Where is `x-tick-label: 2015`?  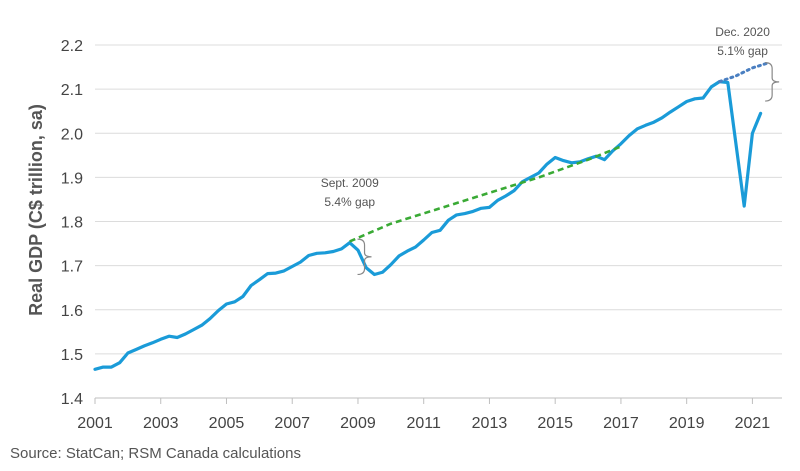 x-tick-label: 2015 is located at coordinates (555, 423).